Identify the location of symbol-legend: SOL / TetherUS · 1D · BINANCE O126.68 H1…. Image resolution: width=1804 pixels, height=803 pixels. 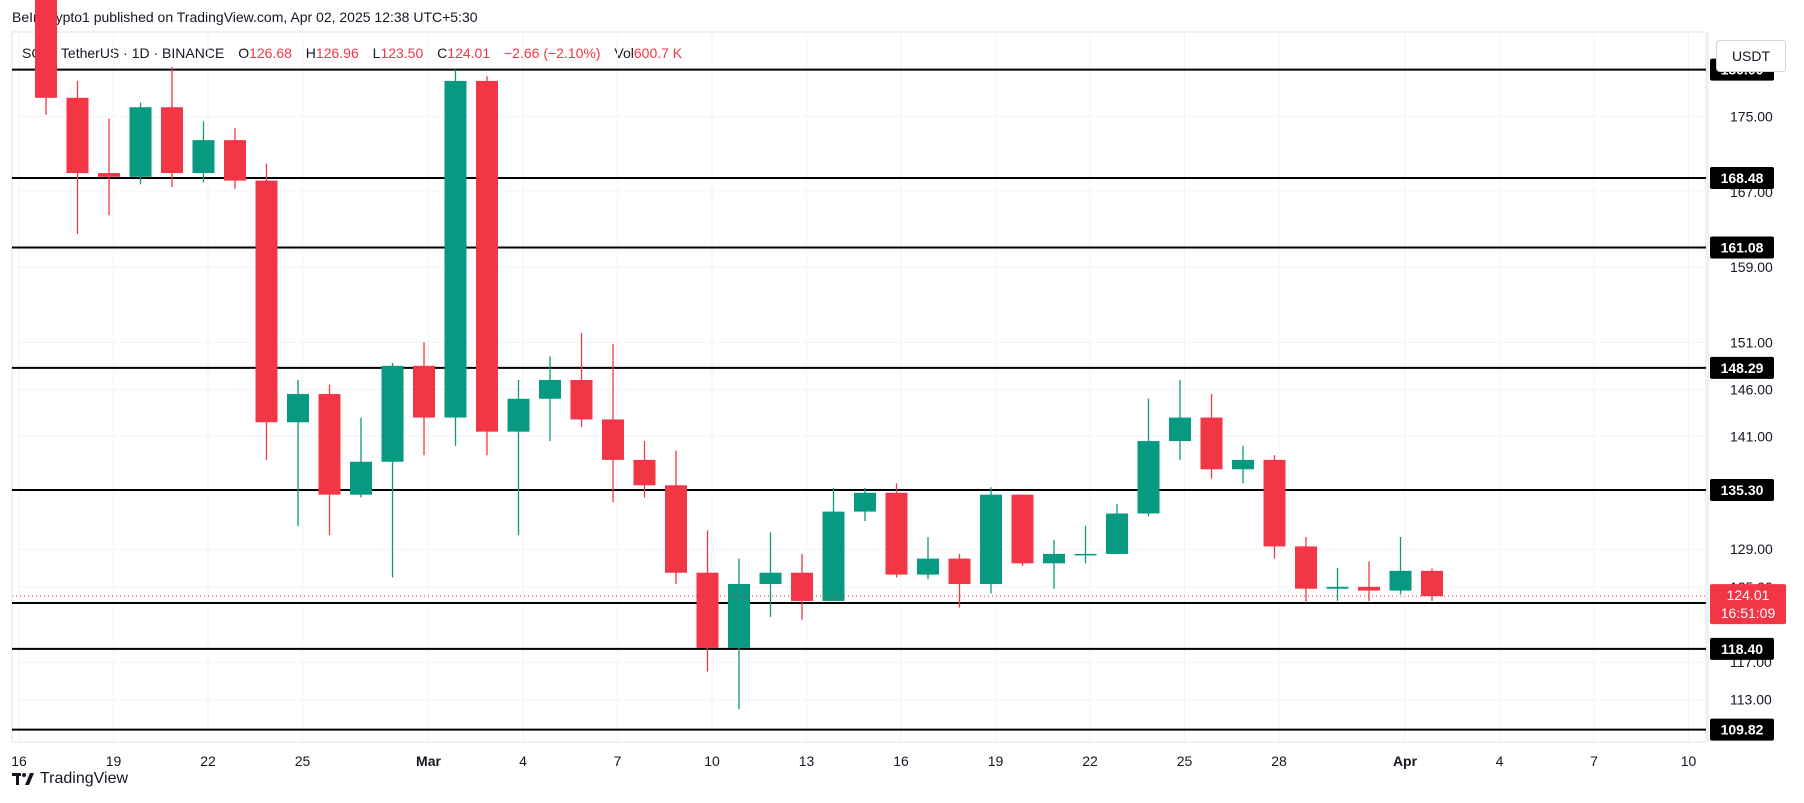
(352, 53).